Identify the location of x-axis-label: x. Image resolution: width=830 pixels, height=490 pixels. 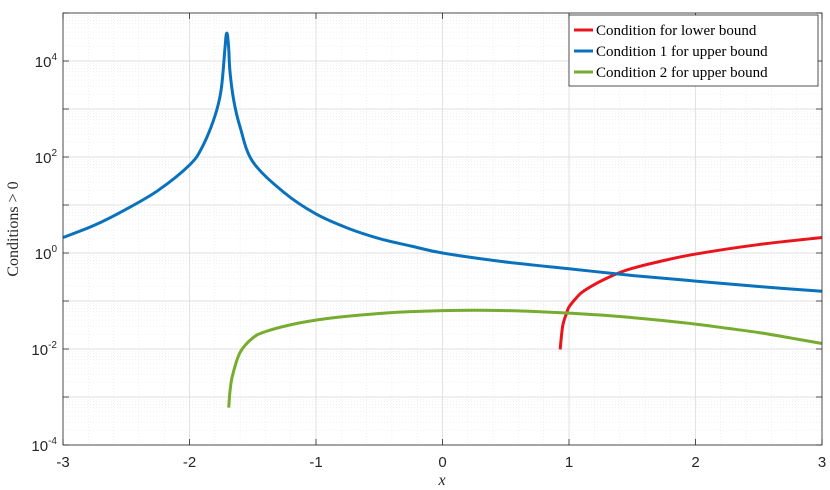
(441, 480).